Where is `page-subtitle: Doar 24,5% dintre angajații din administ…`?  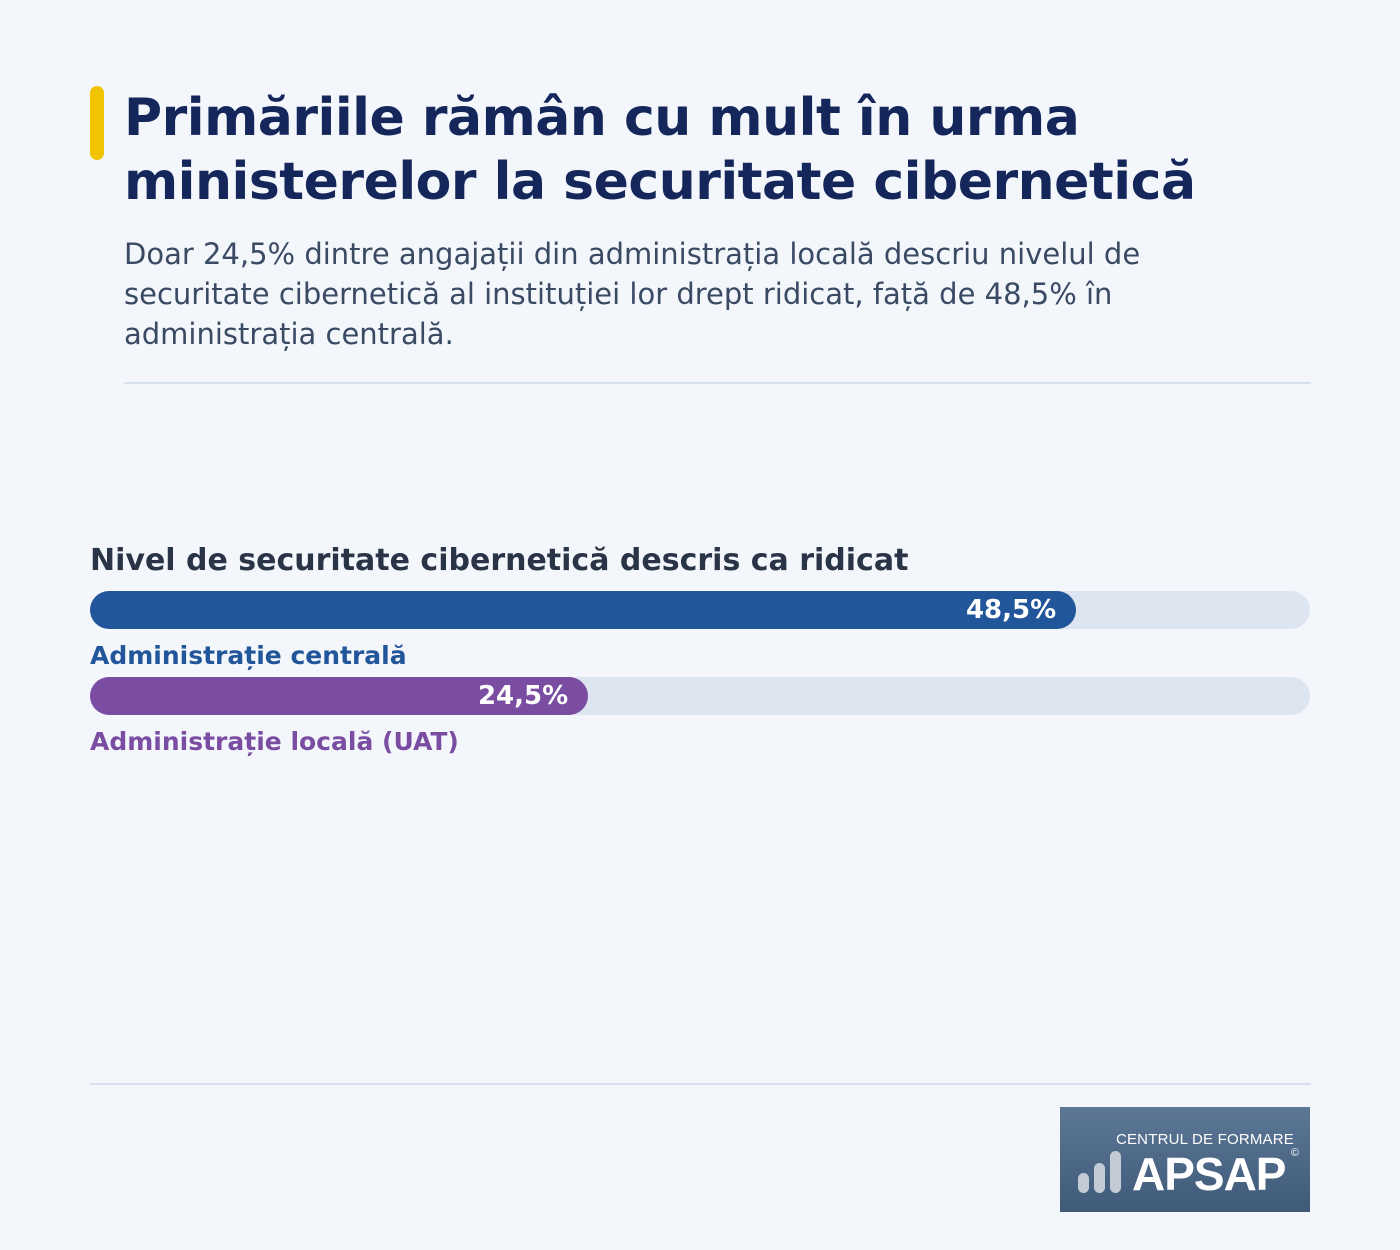
page-subtitle: Doar 24,5% dintre angajații din administ… is located at coordinates (719, 294).